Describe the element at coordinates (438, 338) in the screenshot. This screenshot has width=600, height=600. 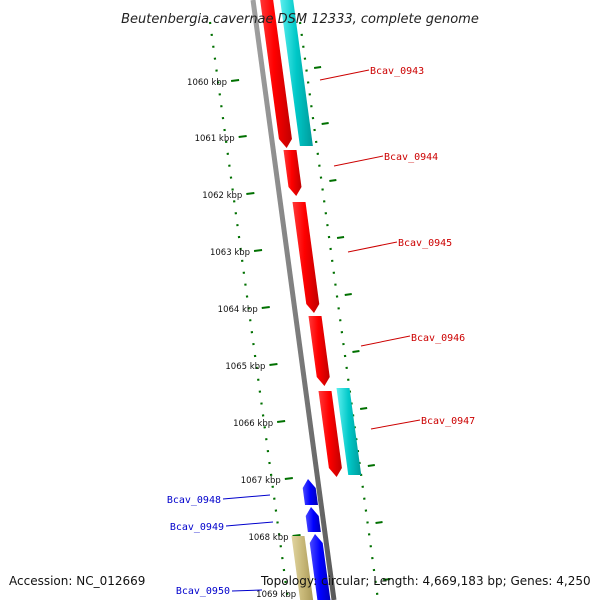
I see `gene-label-bcav-0946: Bcav_0946` at that location.